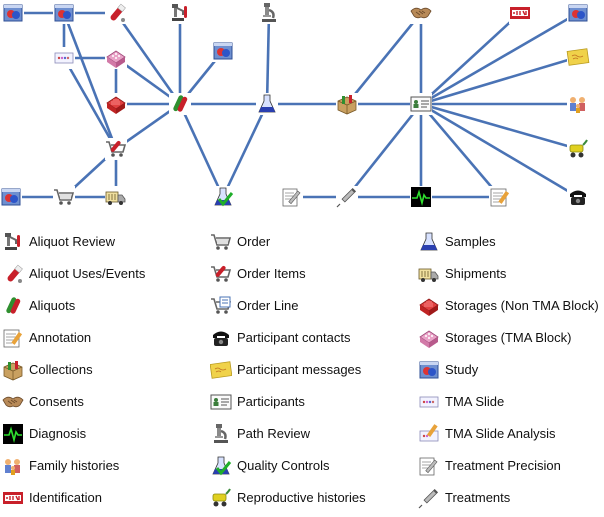 This screenshot has height=517, width=604. I want to click on reproductive-histories-icon, so click(221, 497).